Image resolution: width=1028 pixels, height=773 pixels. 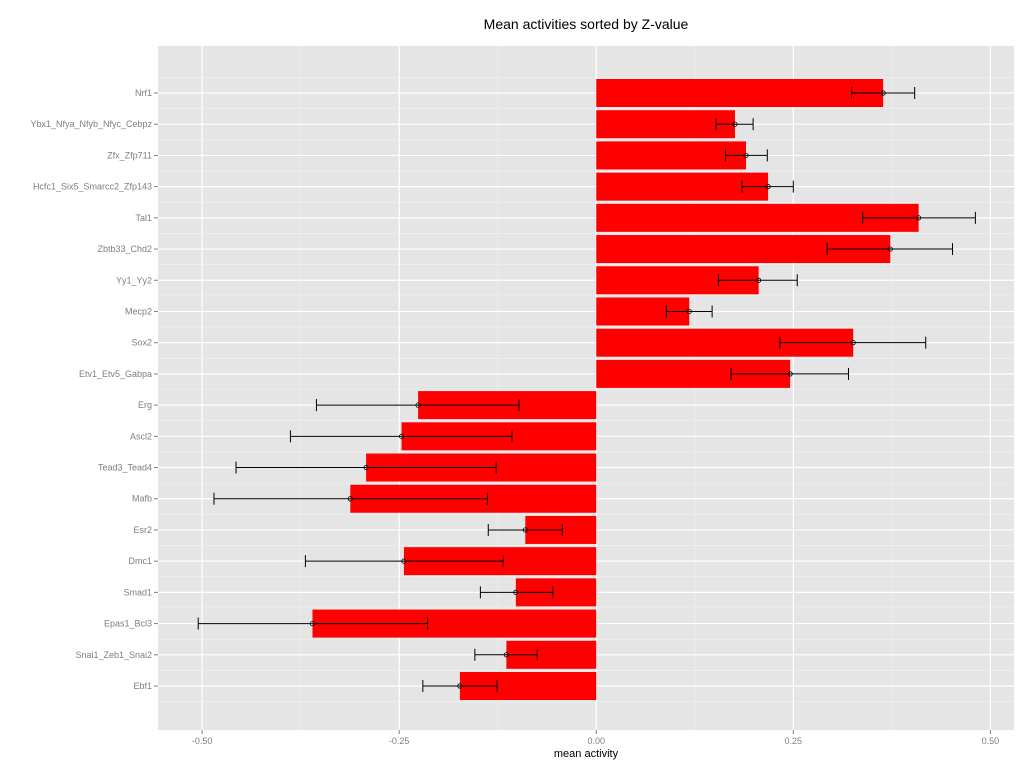 What do you see at coordinates (142, 686) in the screenshot?
I see `y-tick-label: Ebf1` at bounding box center [142, 686].